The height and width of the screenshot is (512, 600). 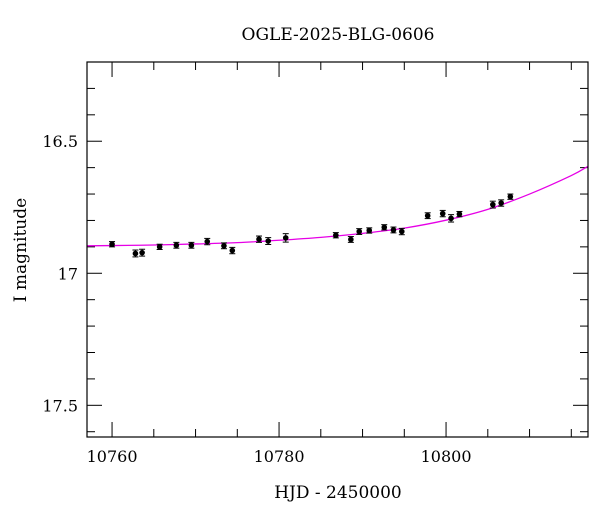 What do you see at coordinates (337, 206) in the screenshot?
I see `model-curve` at bounding box center [337, 206].